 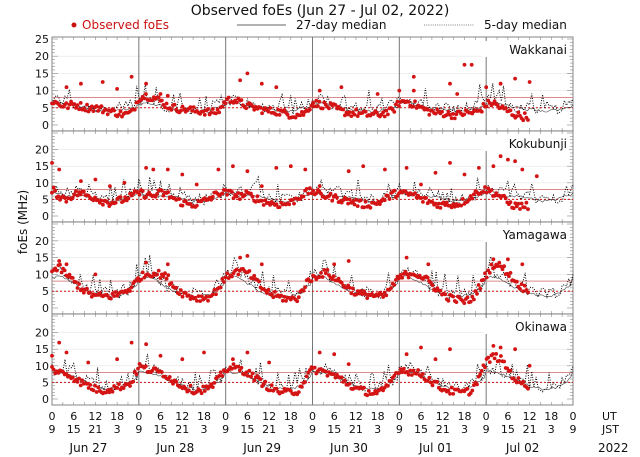 I want to click on x-tick-label-ut: 0, so click(x=225, y=416).